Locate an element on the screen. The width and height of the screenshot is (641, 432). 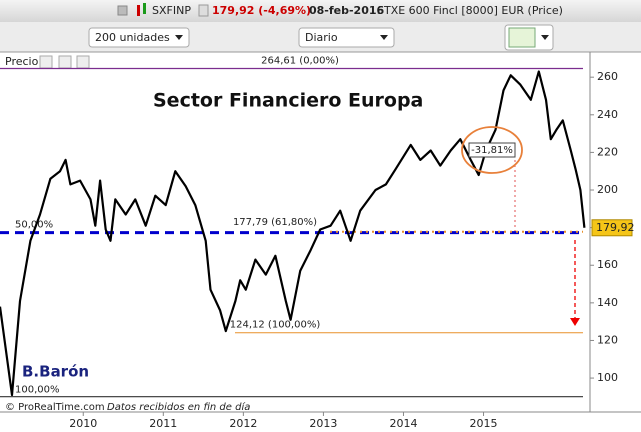
y-tick-label: 240 is located at coordinates (607, 114).